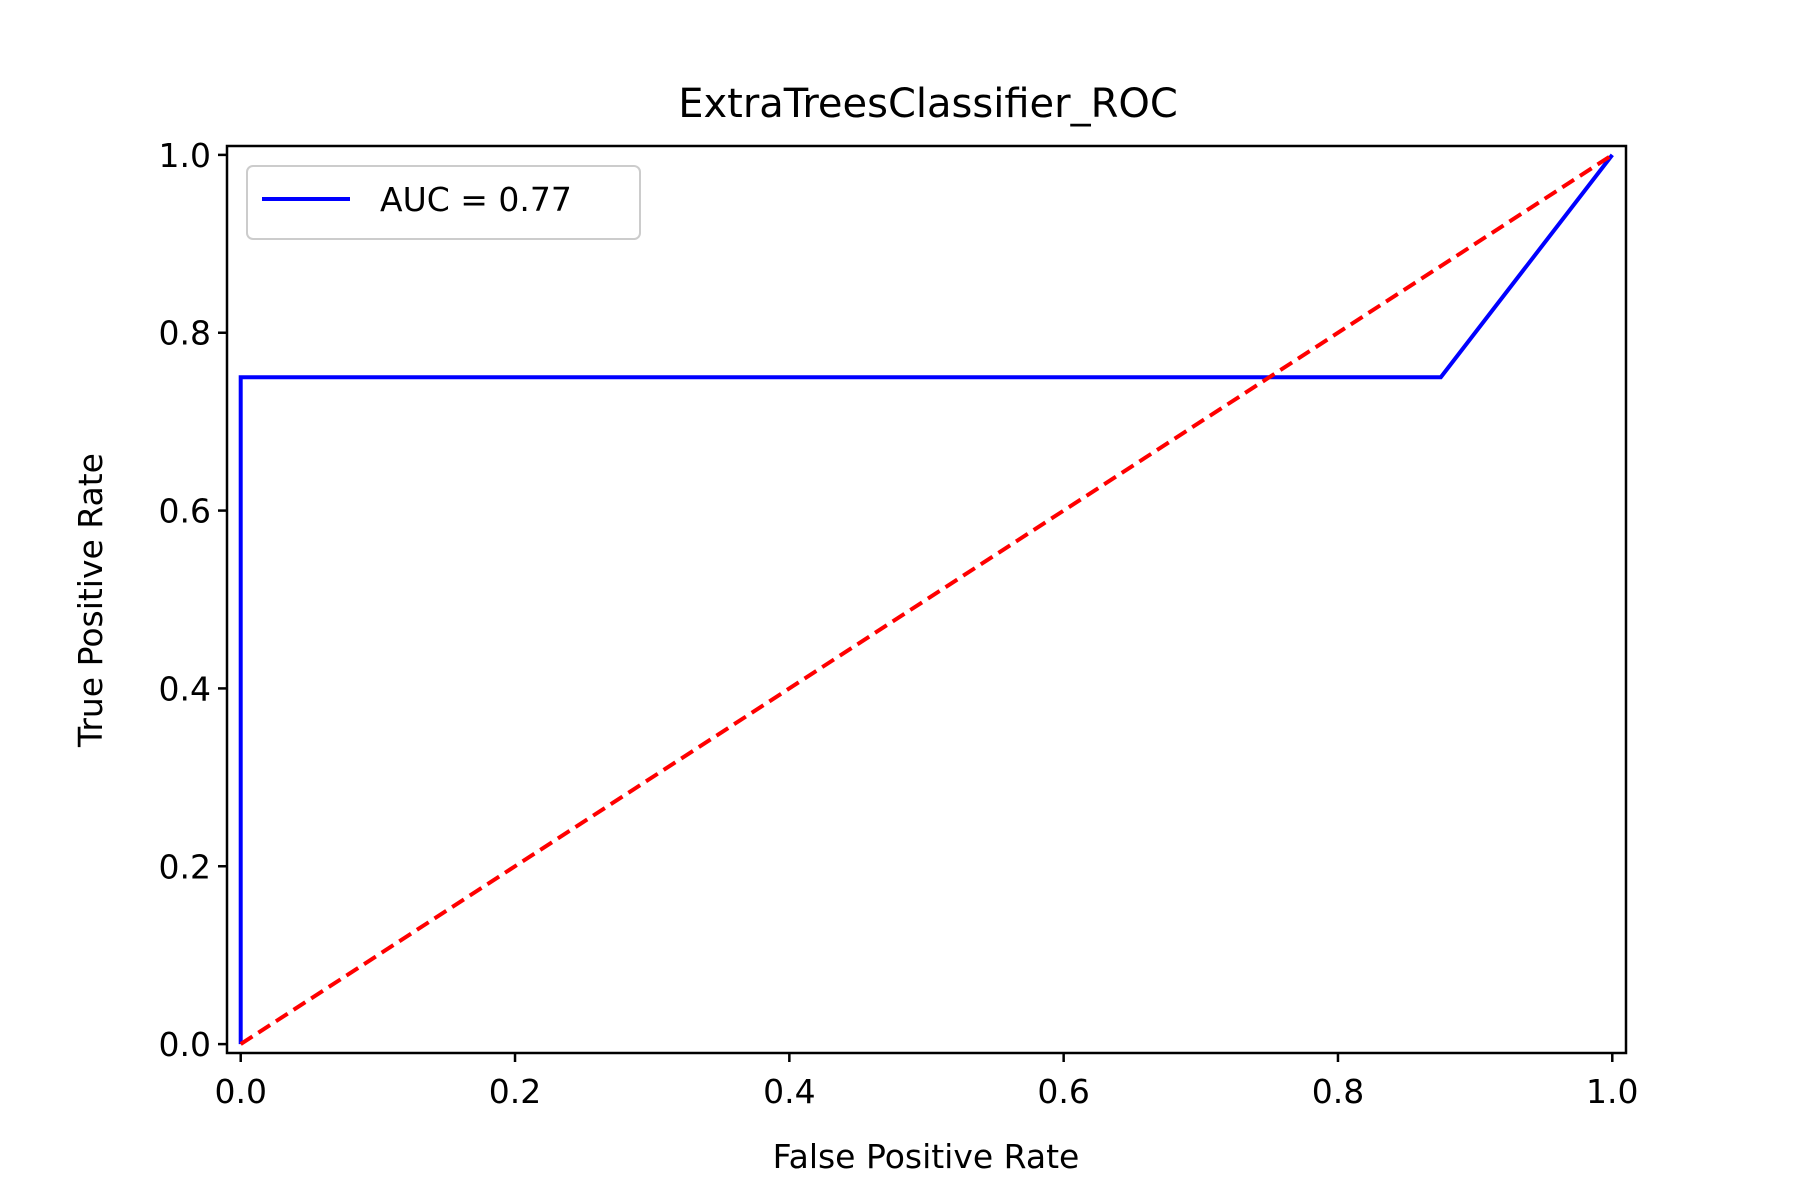 The image size is (1800, 1200). I want to click on x-axis-label: False Positive Rate, so click(926, 1156).